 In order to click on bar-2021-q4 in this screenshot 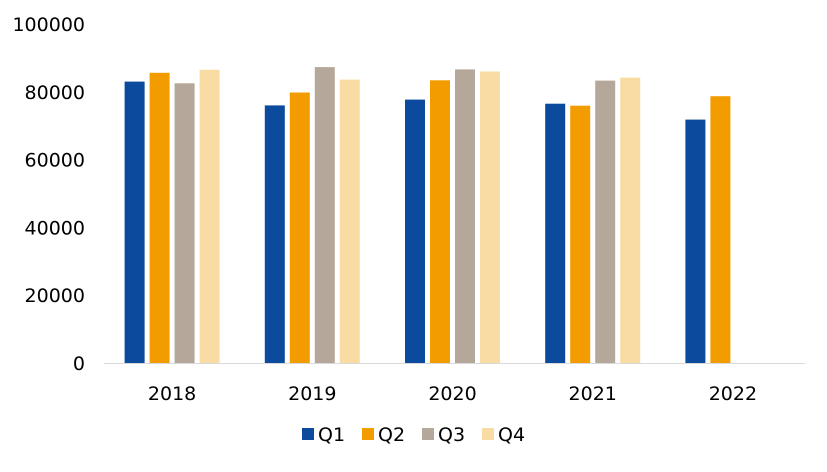, I will do `click(630, 220)`.